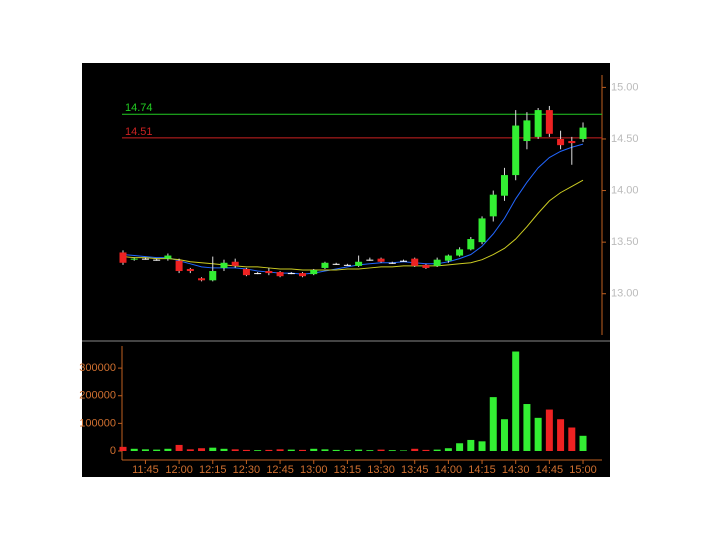  Describe the element at coordinates (482, 470) in the screenshot. I see `x-tick-label: 14:15` at that location.